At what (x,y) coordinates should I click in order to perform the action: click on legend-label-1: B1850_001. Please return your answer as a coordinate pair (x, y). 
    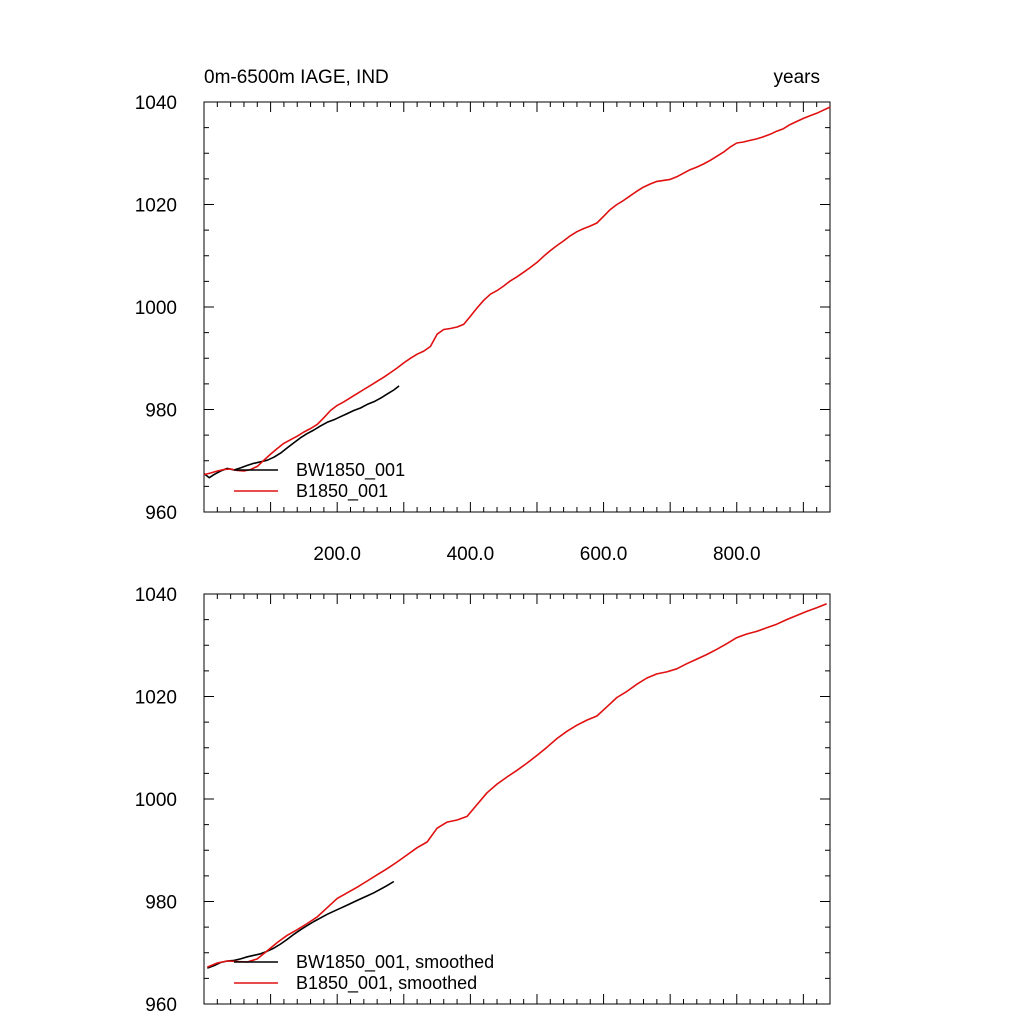
    Looking at the image, I should click on (342, 491).